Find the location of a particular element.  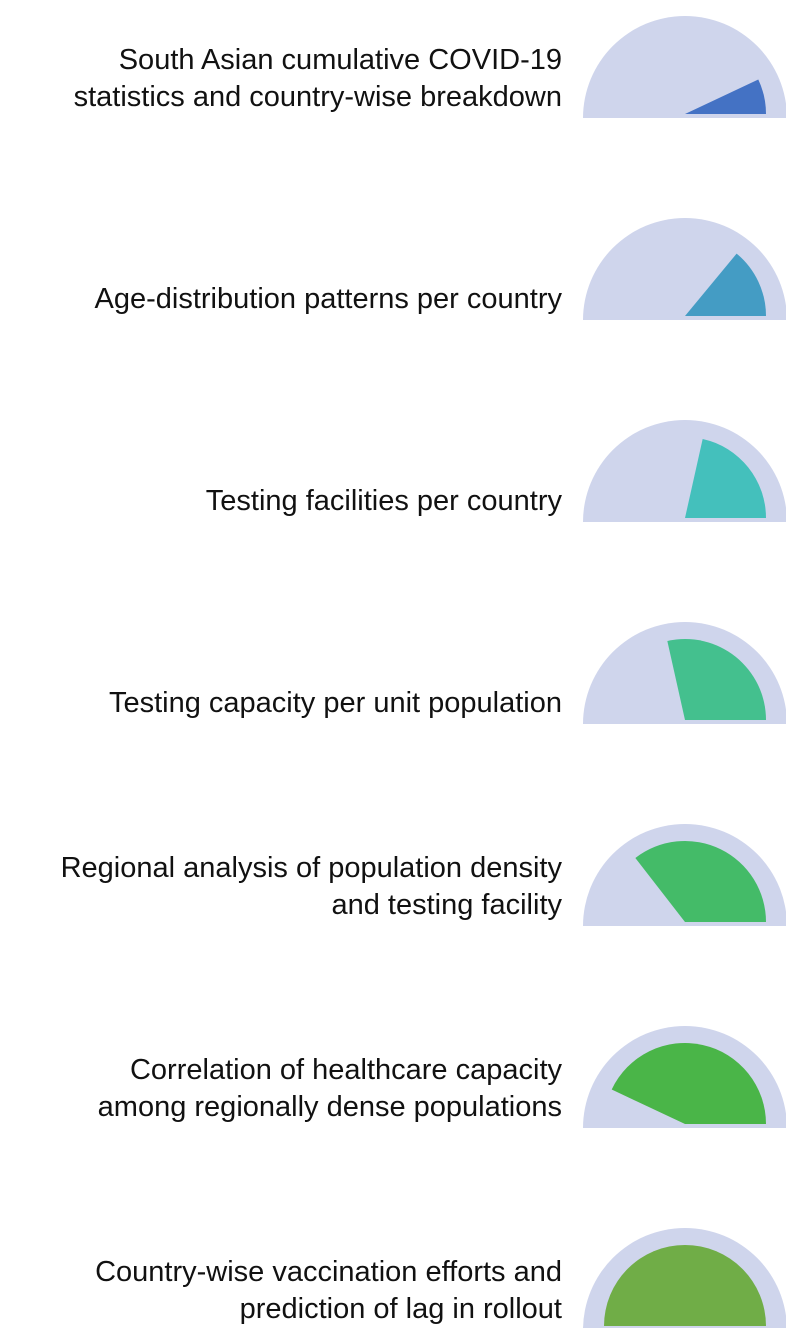

gauge-label-line: among regionally dense populations is located at coordinates (329, 1107).